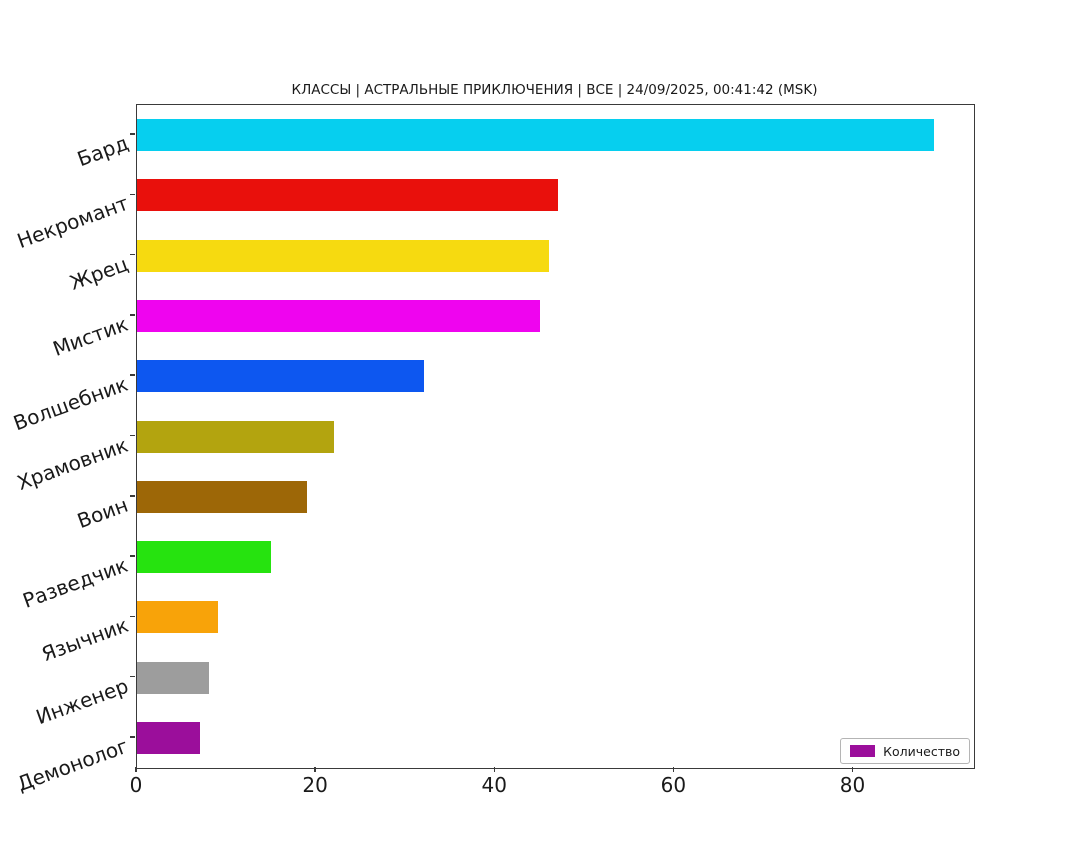  What do you see at coordinates (102, 151) in the screenshot?
I see `y-tick-label-1: Бард` at bounding box center [102, 151].